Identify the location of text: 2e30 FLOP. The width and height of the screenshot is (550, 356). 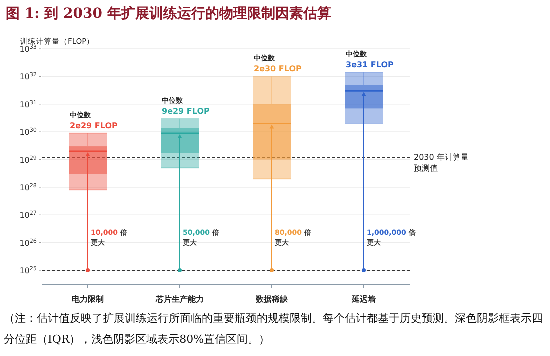
(278, 69).